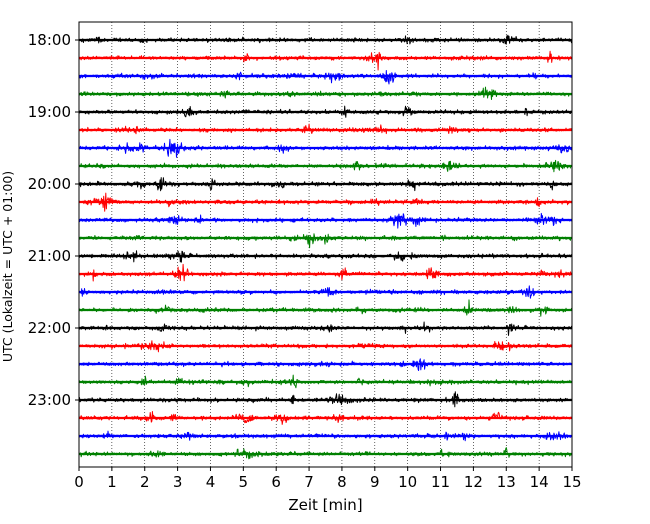 This screenshot has width=650, height=524. What do you see at coordinates (309, 482) in the screenshot?
I see `x-tick-label: 7` at bounding box center [309, 482].